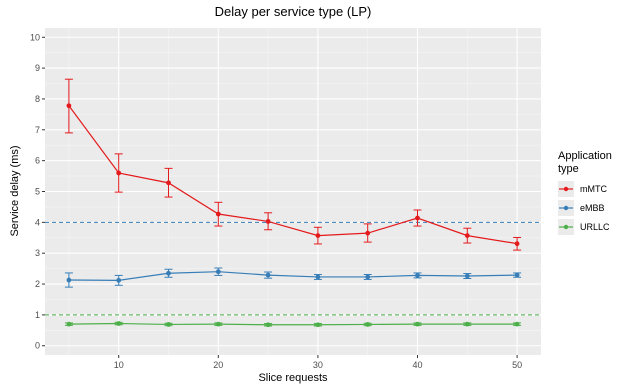  Describe the element at coordinates (119, 365) in the screenshot. I see `x-tick-label: 10` at that location.